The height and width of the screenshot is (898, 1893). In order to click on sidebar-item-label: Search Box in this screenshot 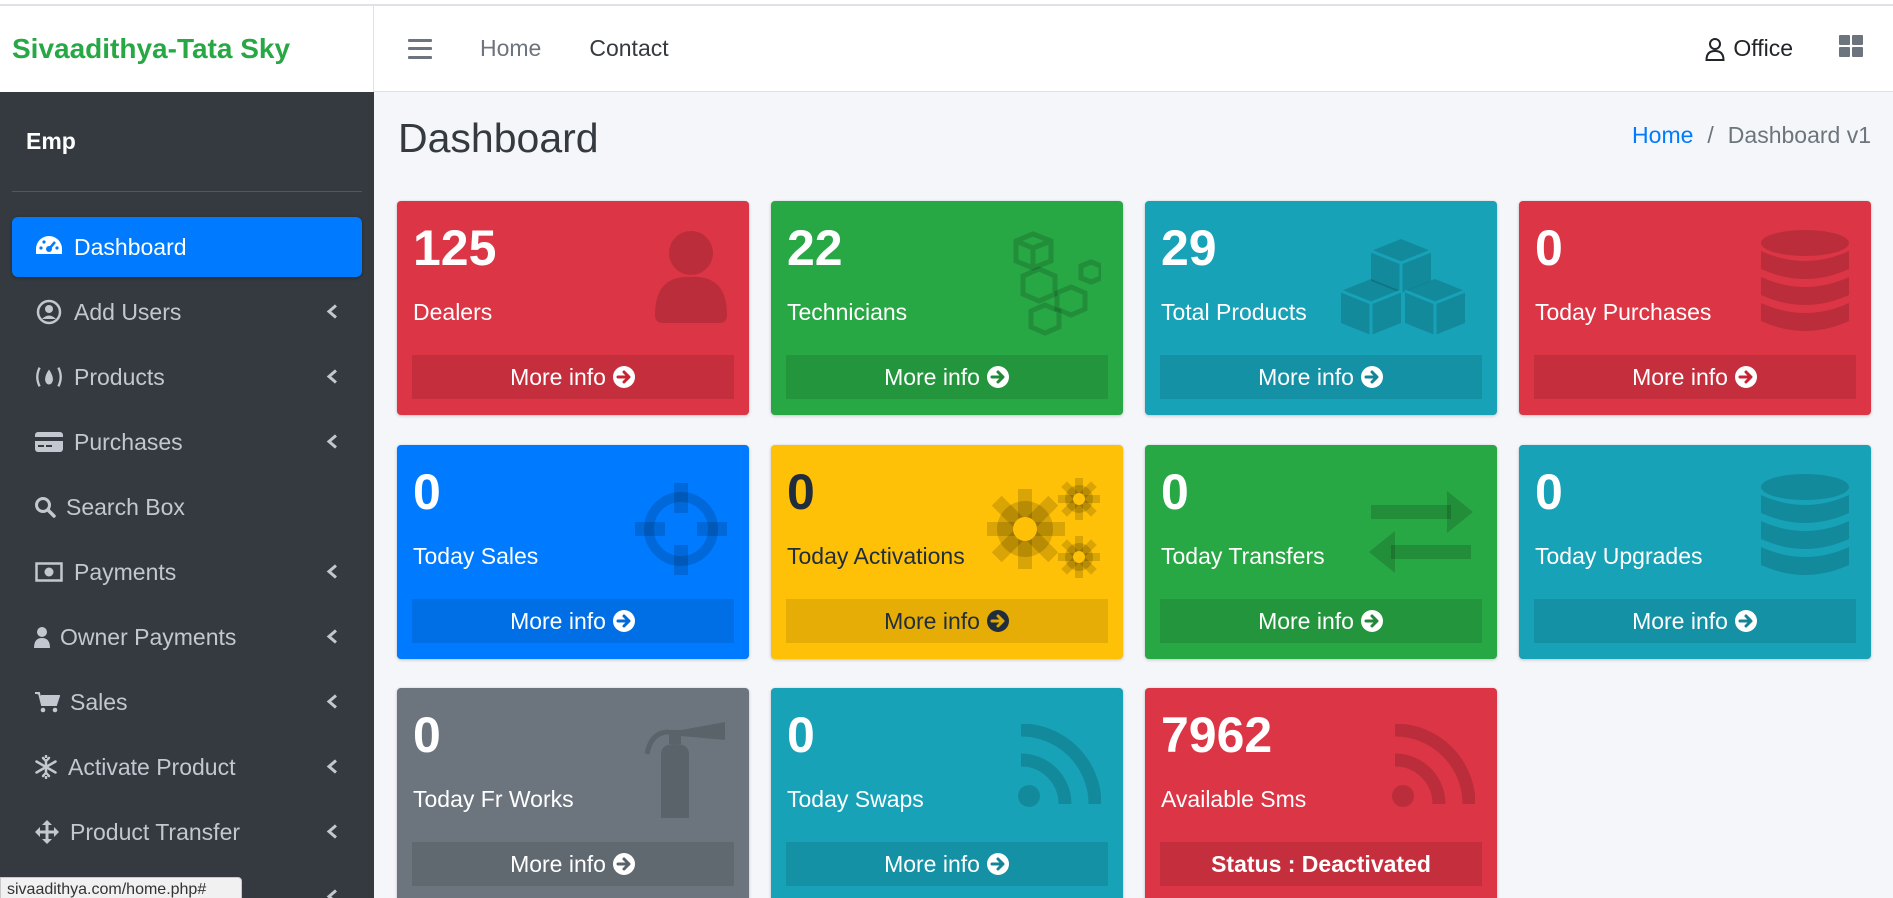, I will do `click(125, 506)`.